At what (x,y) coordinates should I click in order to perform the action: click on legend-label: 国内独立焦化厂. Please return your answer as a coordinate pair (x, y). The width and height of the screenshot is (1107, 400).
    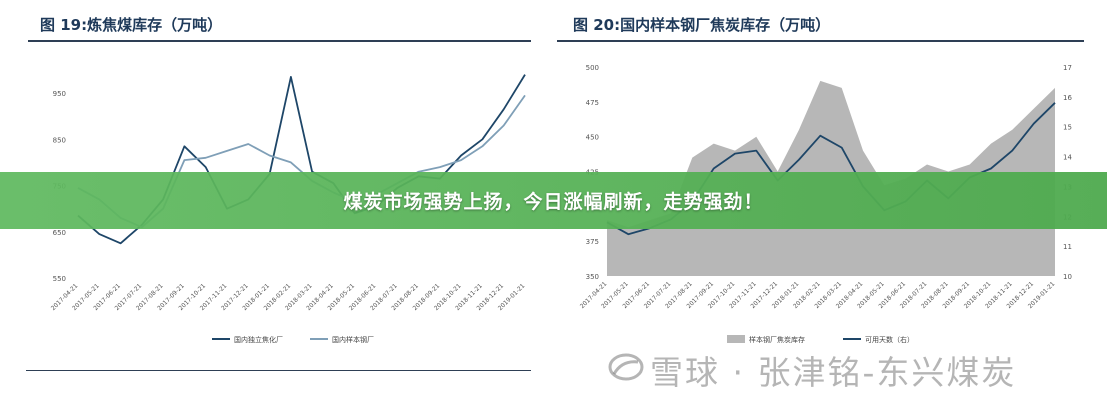
    Looking at the image, I should click on (258, 339).